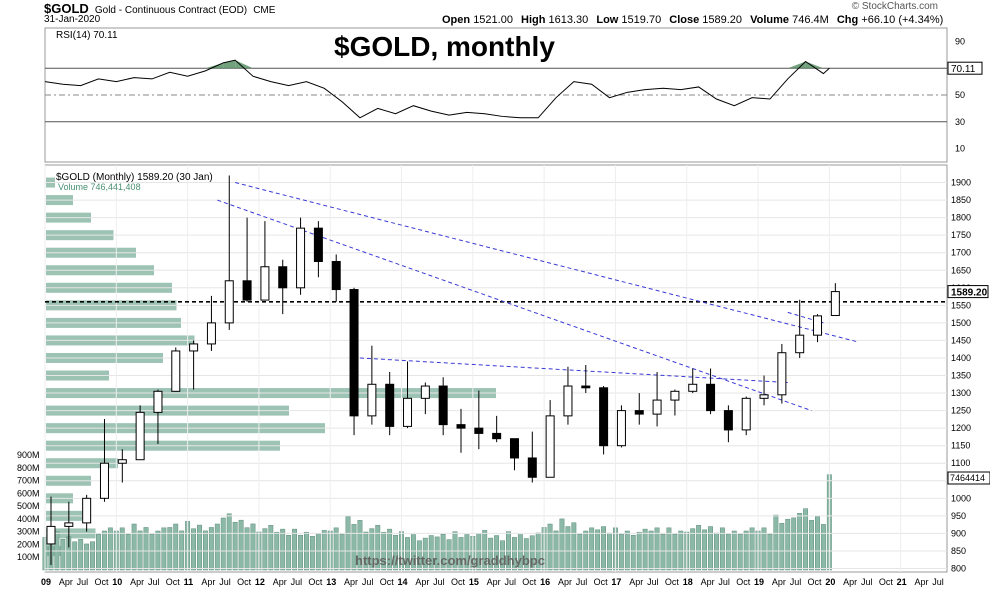  Describe the element at coordinates (830, 582) in the screenshot. I see `x-tick-label: 20` at that location.